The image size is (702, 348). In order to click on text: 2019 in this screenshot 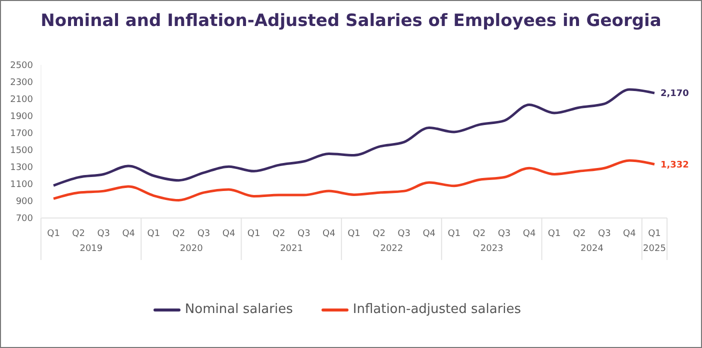, I will do `click(91, 249)`.